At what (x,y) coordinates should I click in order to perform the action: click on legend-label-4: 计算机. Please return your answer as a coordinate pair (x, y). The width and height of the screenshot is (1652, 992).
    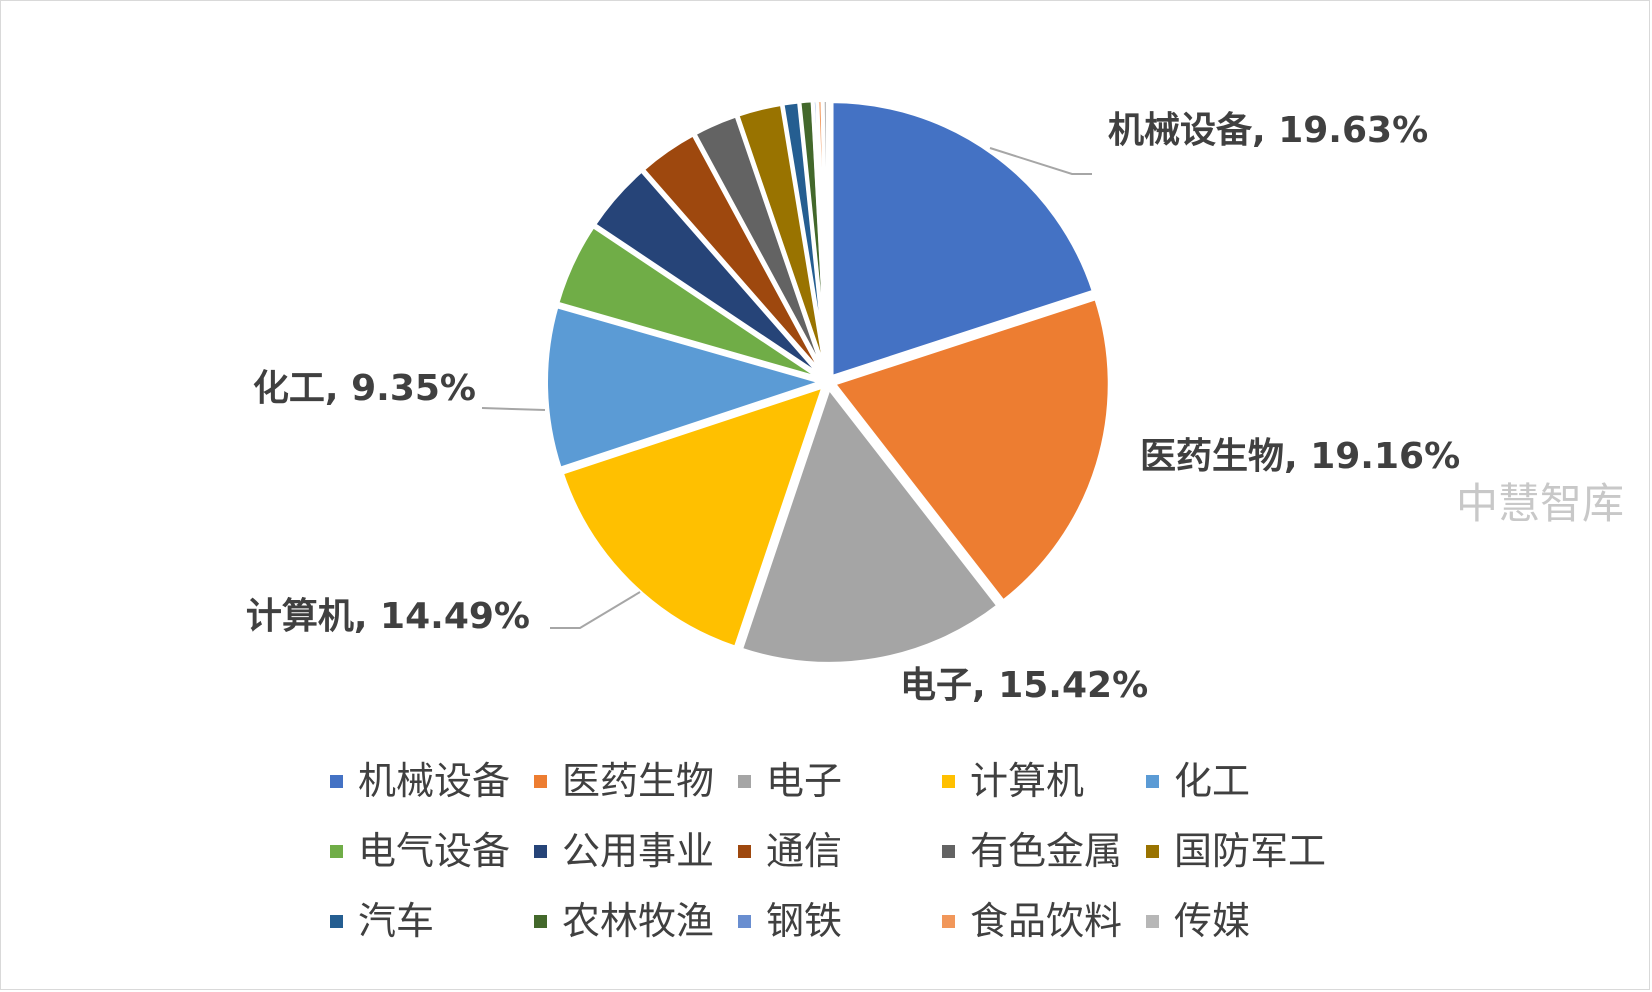
    Looking at the image, I should click on (1027, 781).